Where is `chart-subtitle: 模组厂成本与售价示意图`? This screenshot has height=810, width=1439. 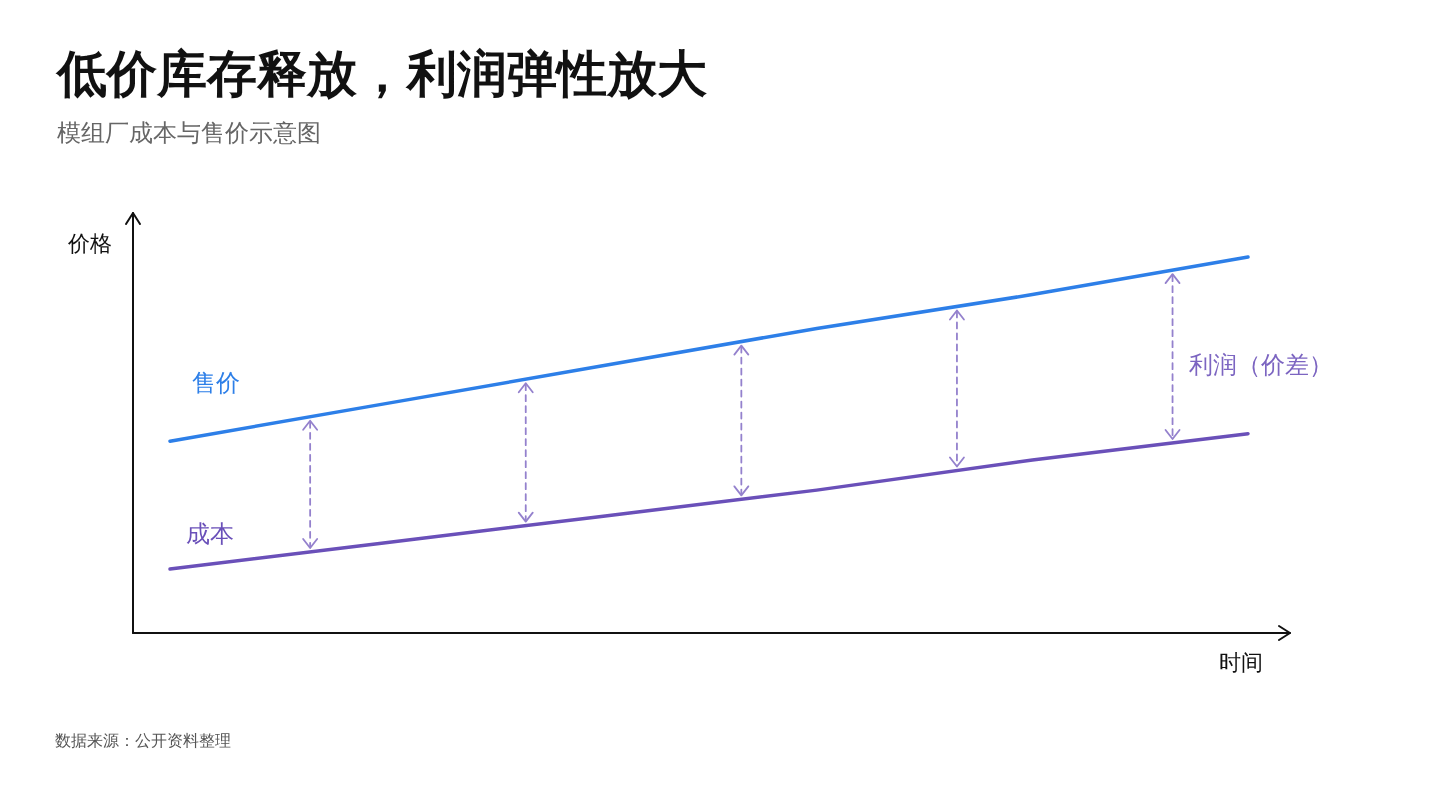
chart-subtitle: 模组厂成本与售价示意图 is located at coordinates (189, 133).